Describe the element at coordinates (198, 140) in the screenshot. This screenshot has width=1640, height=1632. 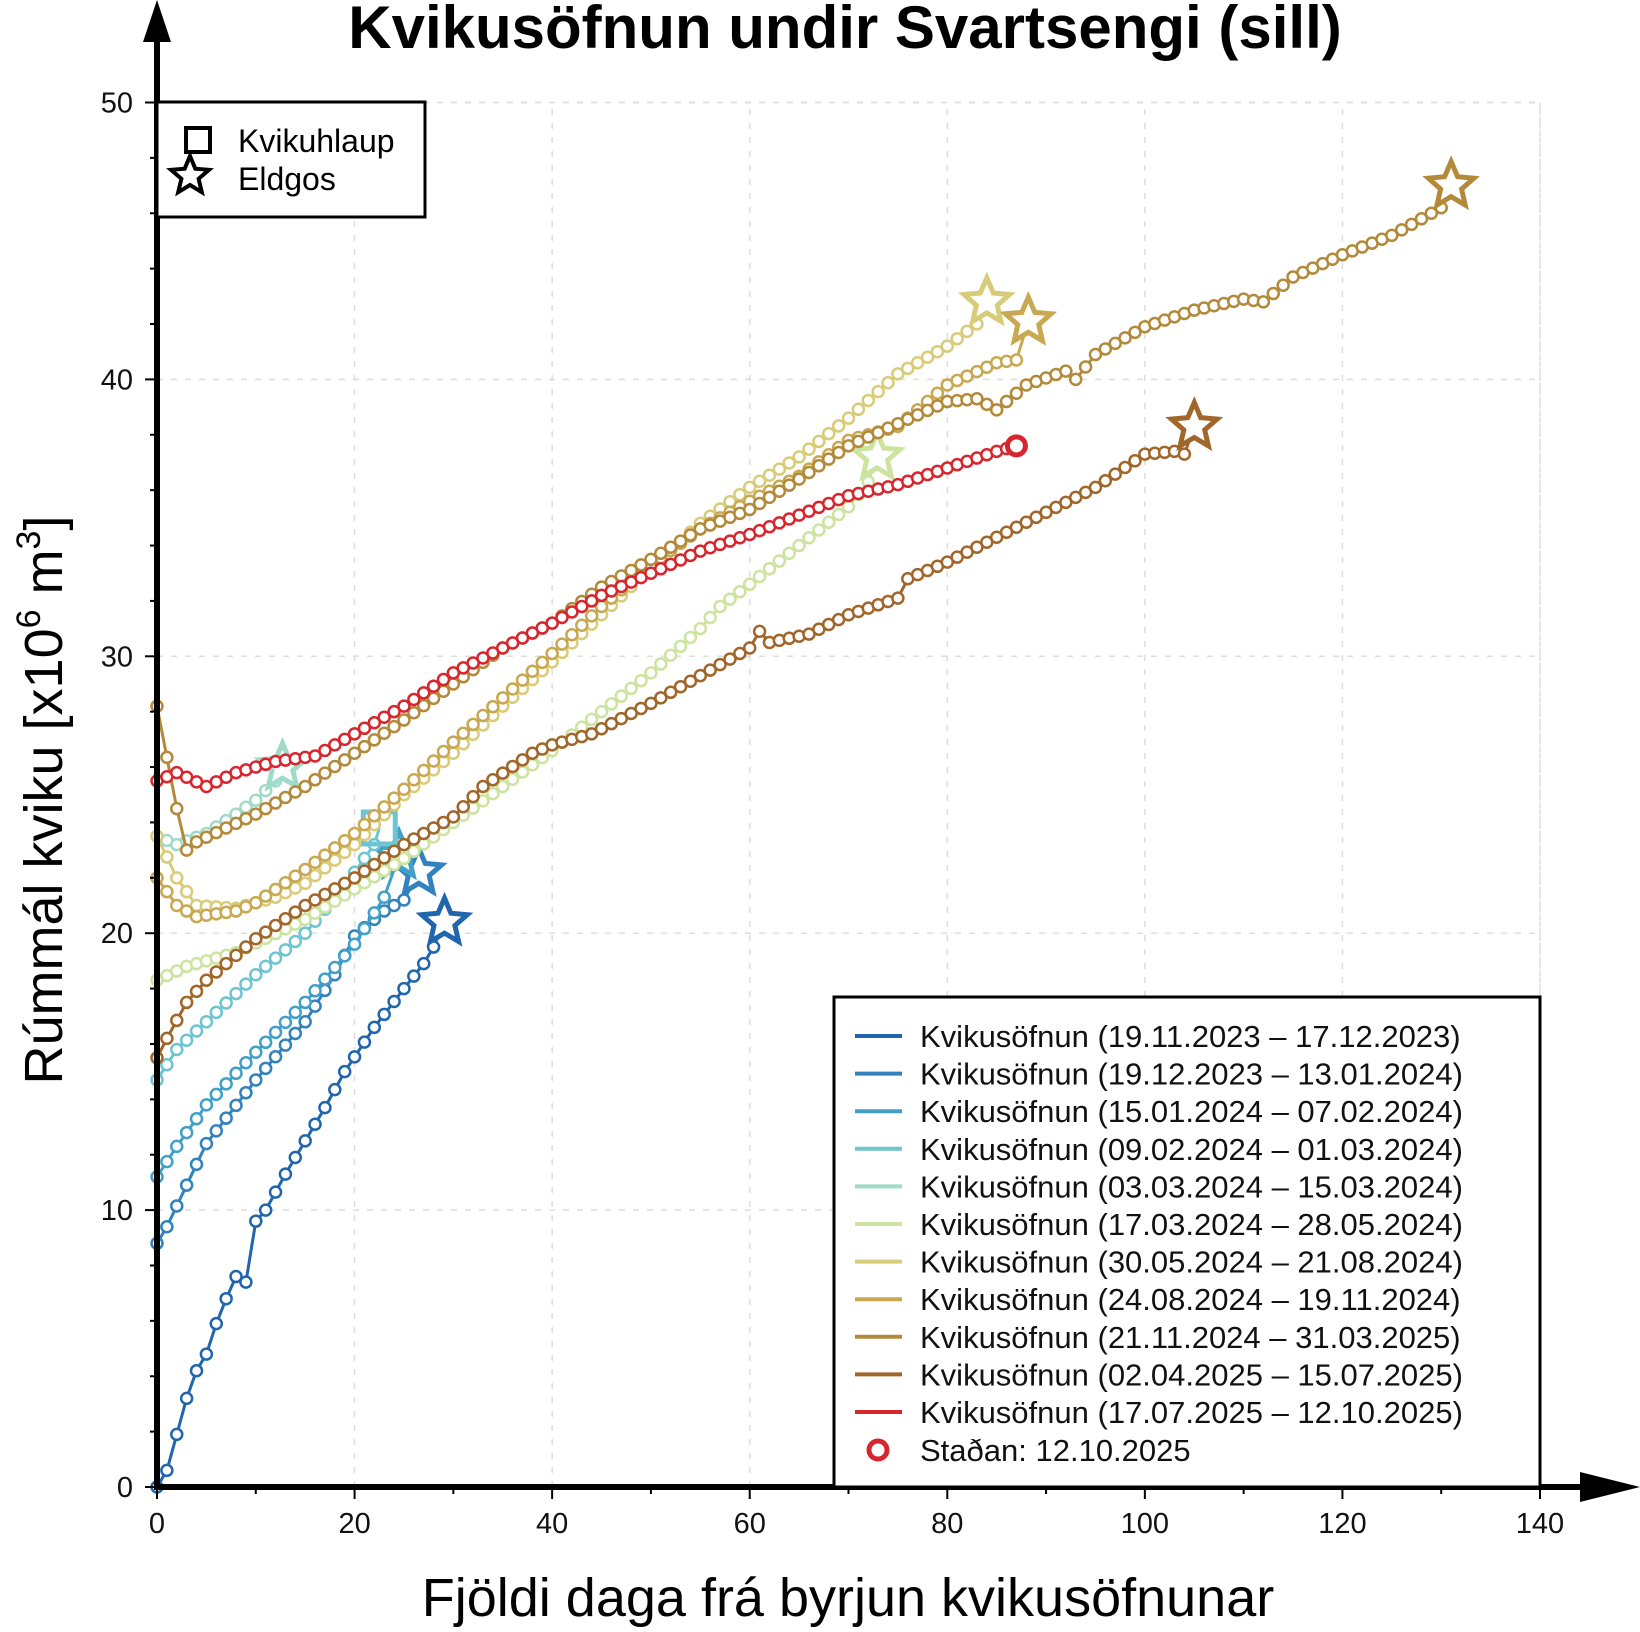
I see `square-symbol-icon` at that location.